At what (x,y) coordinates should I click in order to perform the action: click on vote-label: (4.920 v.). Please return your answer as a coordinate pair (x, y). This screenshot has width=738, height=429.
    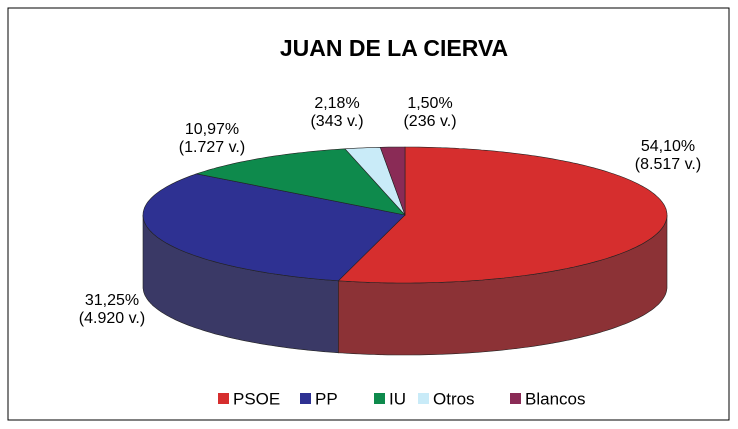
    Looking at the image, I should click on (112, 318).